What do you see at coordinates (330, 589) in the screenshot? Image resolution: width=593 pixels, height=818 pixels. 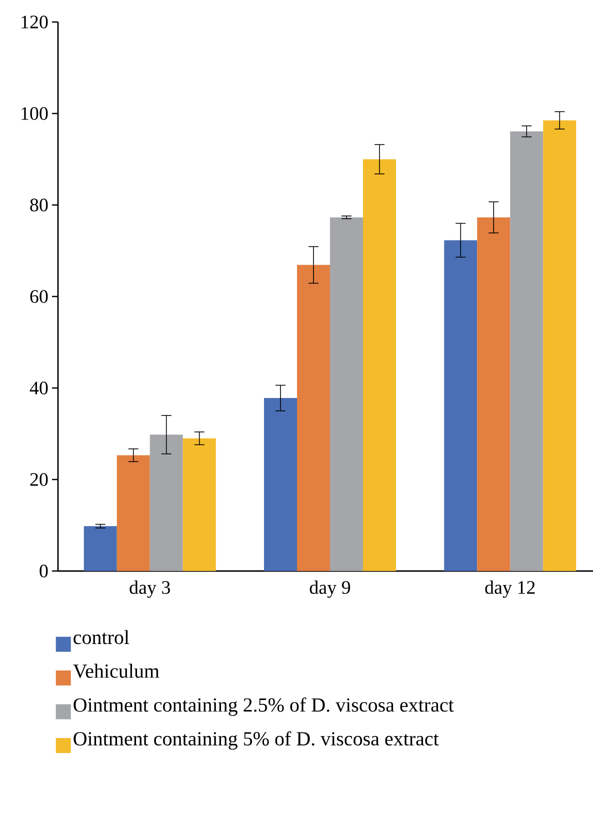 I see `x-tick-label: day 9` at bounding box center [330, 589].